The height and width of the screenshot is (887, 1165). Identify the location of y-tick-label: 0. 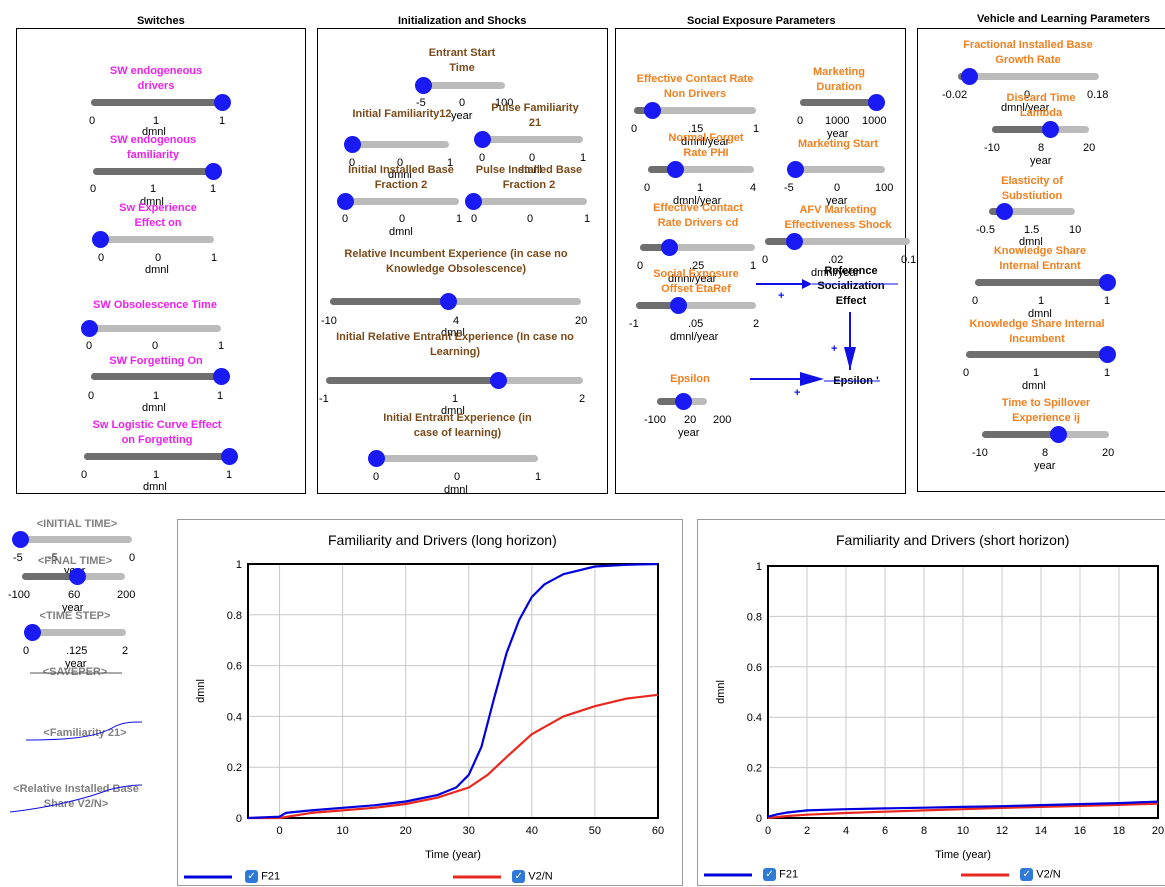
(239, 819).